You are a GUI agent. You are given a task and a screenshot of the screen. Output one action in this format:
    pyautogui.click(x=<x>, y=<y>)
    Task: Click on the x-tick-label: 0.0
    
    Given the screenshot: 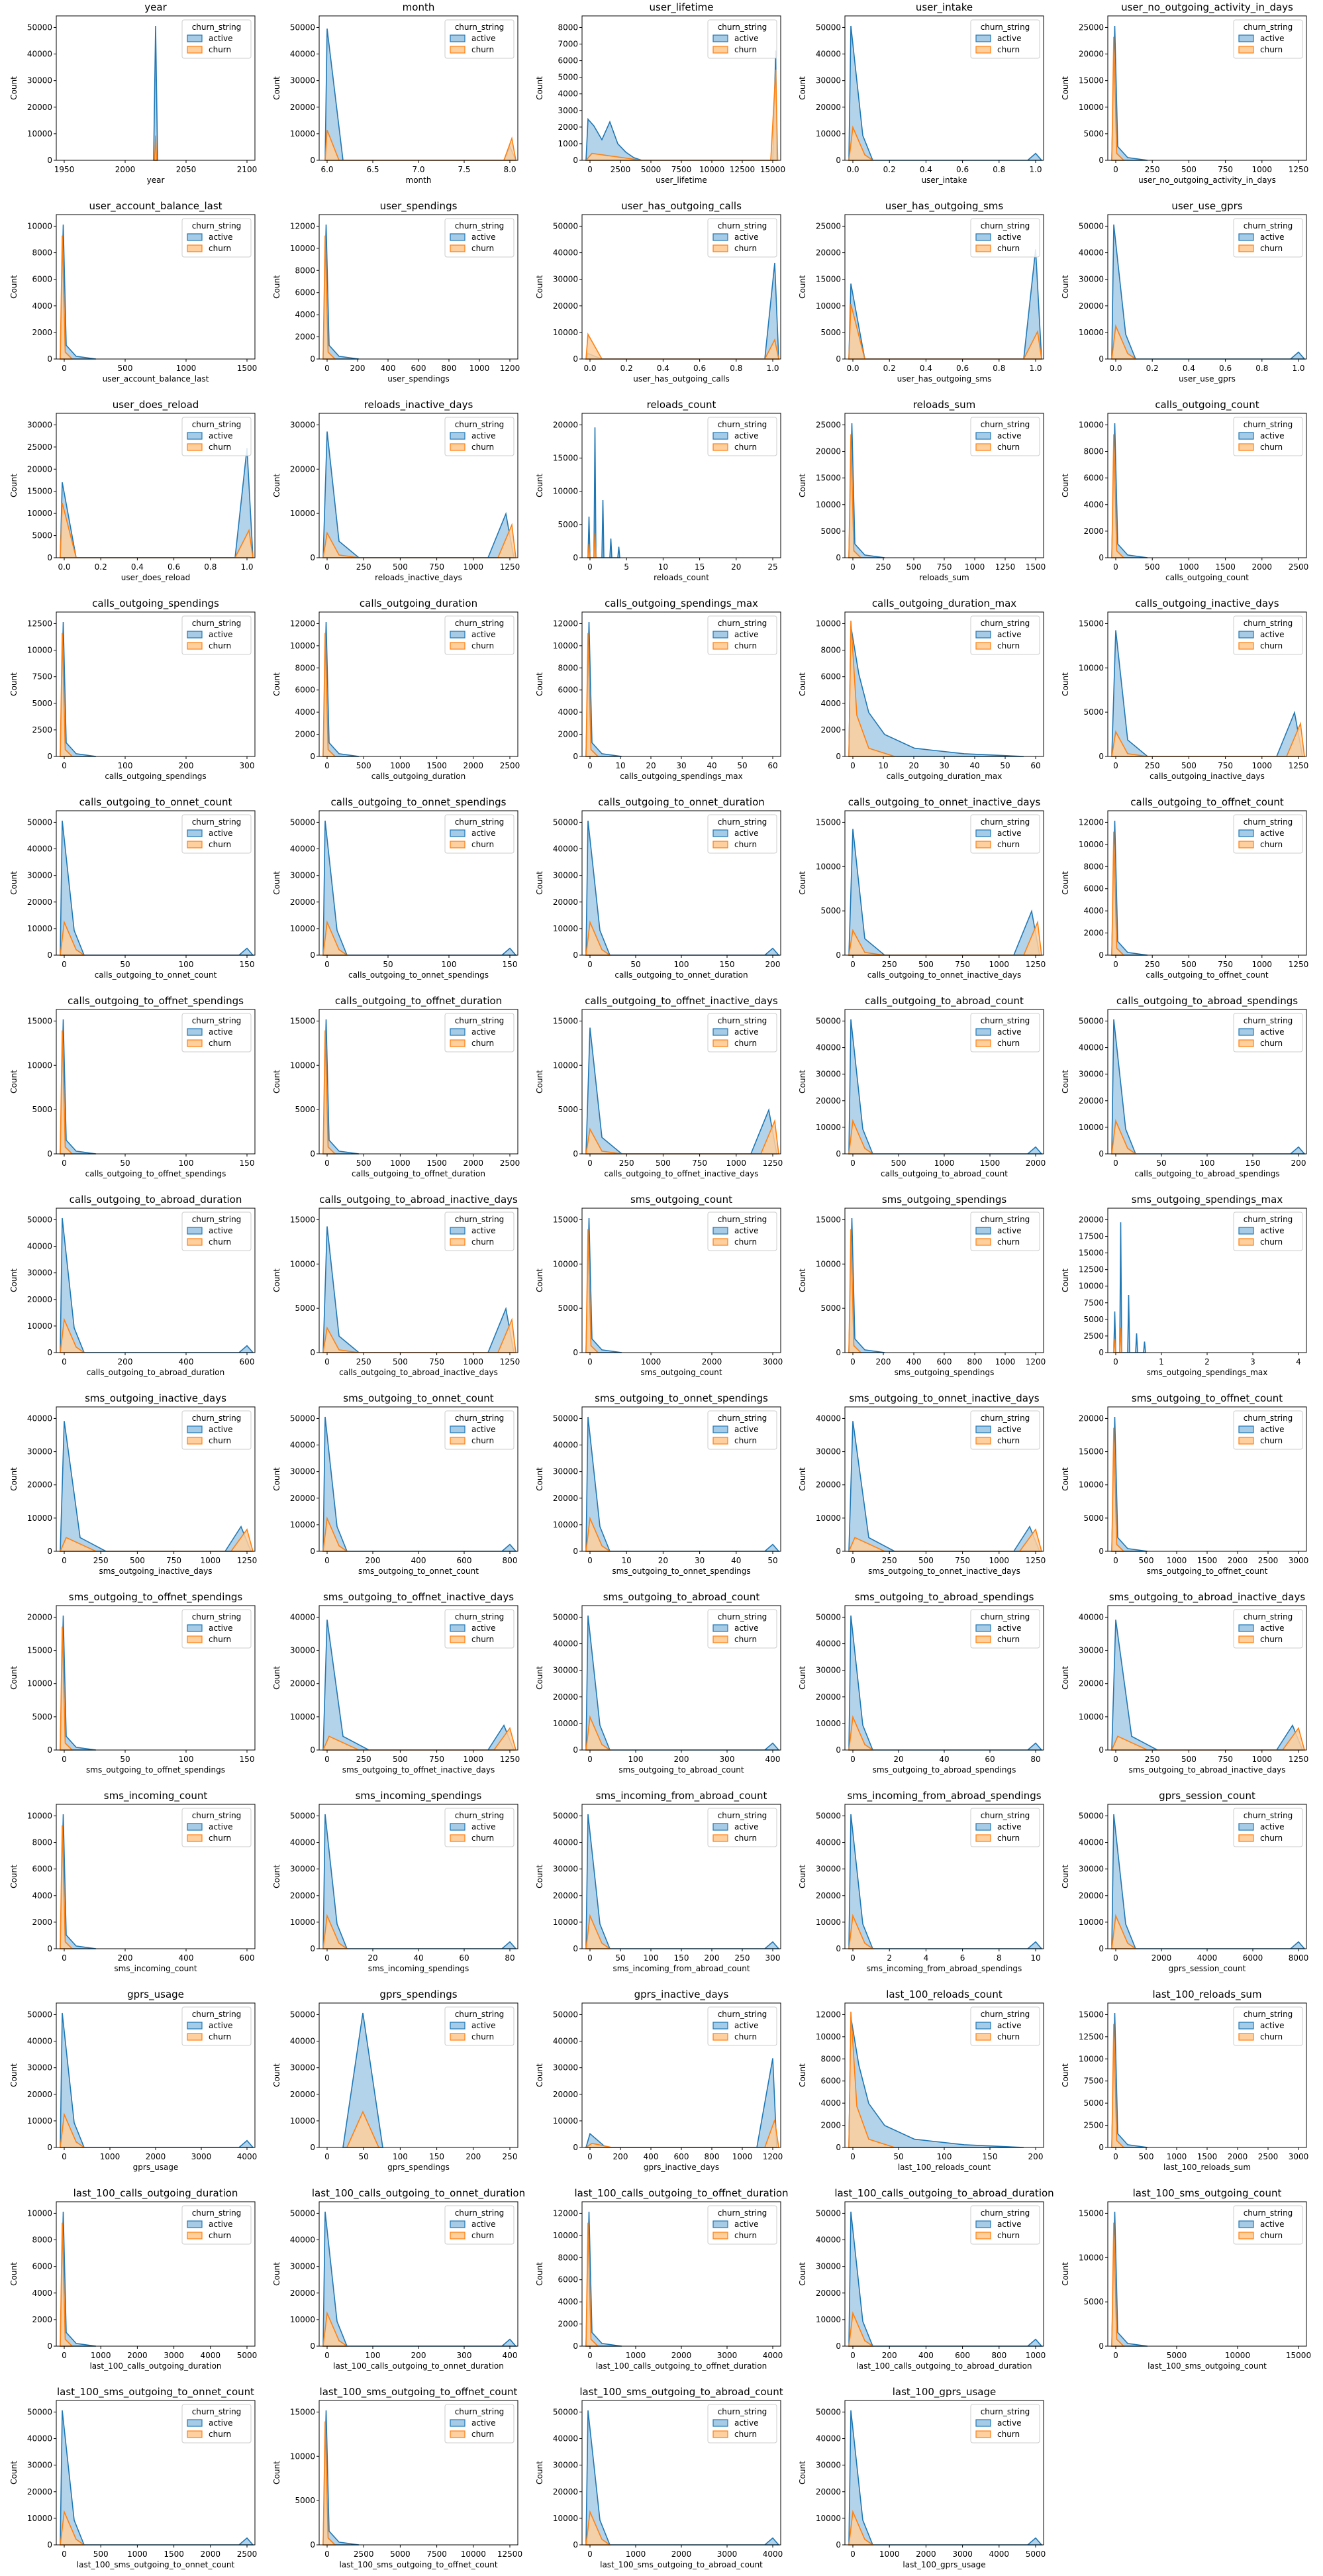 What is the action you would take?
    pyautogui.click(x=64, y=567)
    